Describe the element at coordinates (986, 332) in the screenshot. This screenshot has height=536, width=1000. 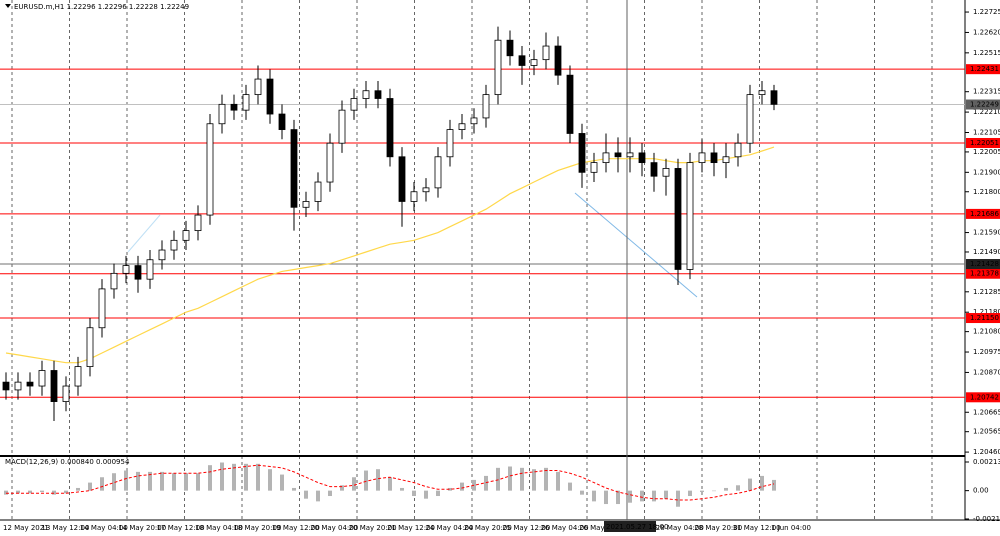
I see `y-tick-label: 1.21080` at that location.